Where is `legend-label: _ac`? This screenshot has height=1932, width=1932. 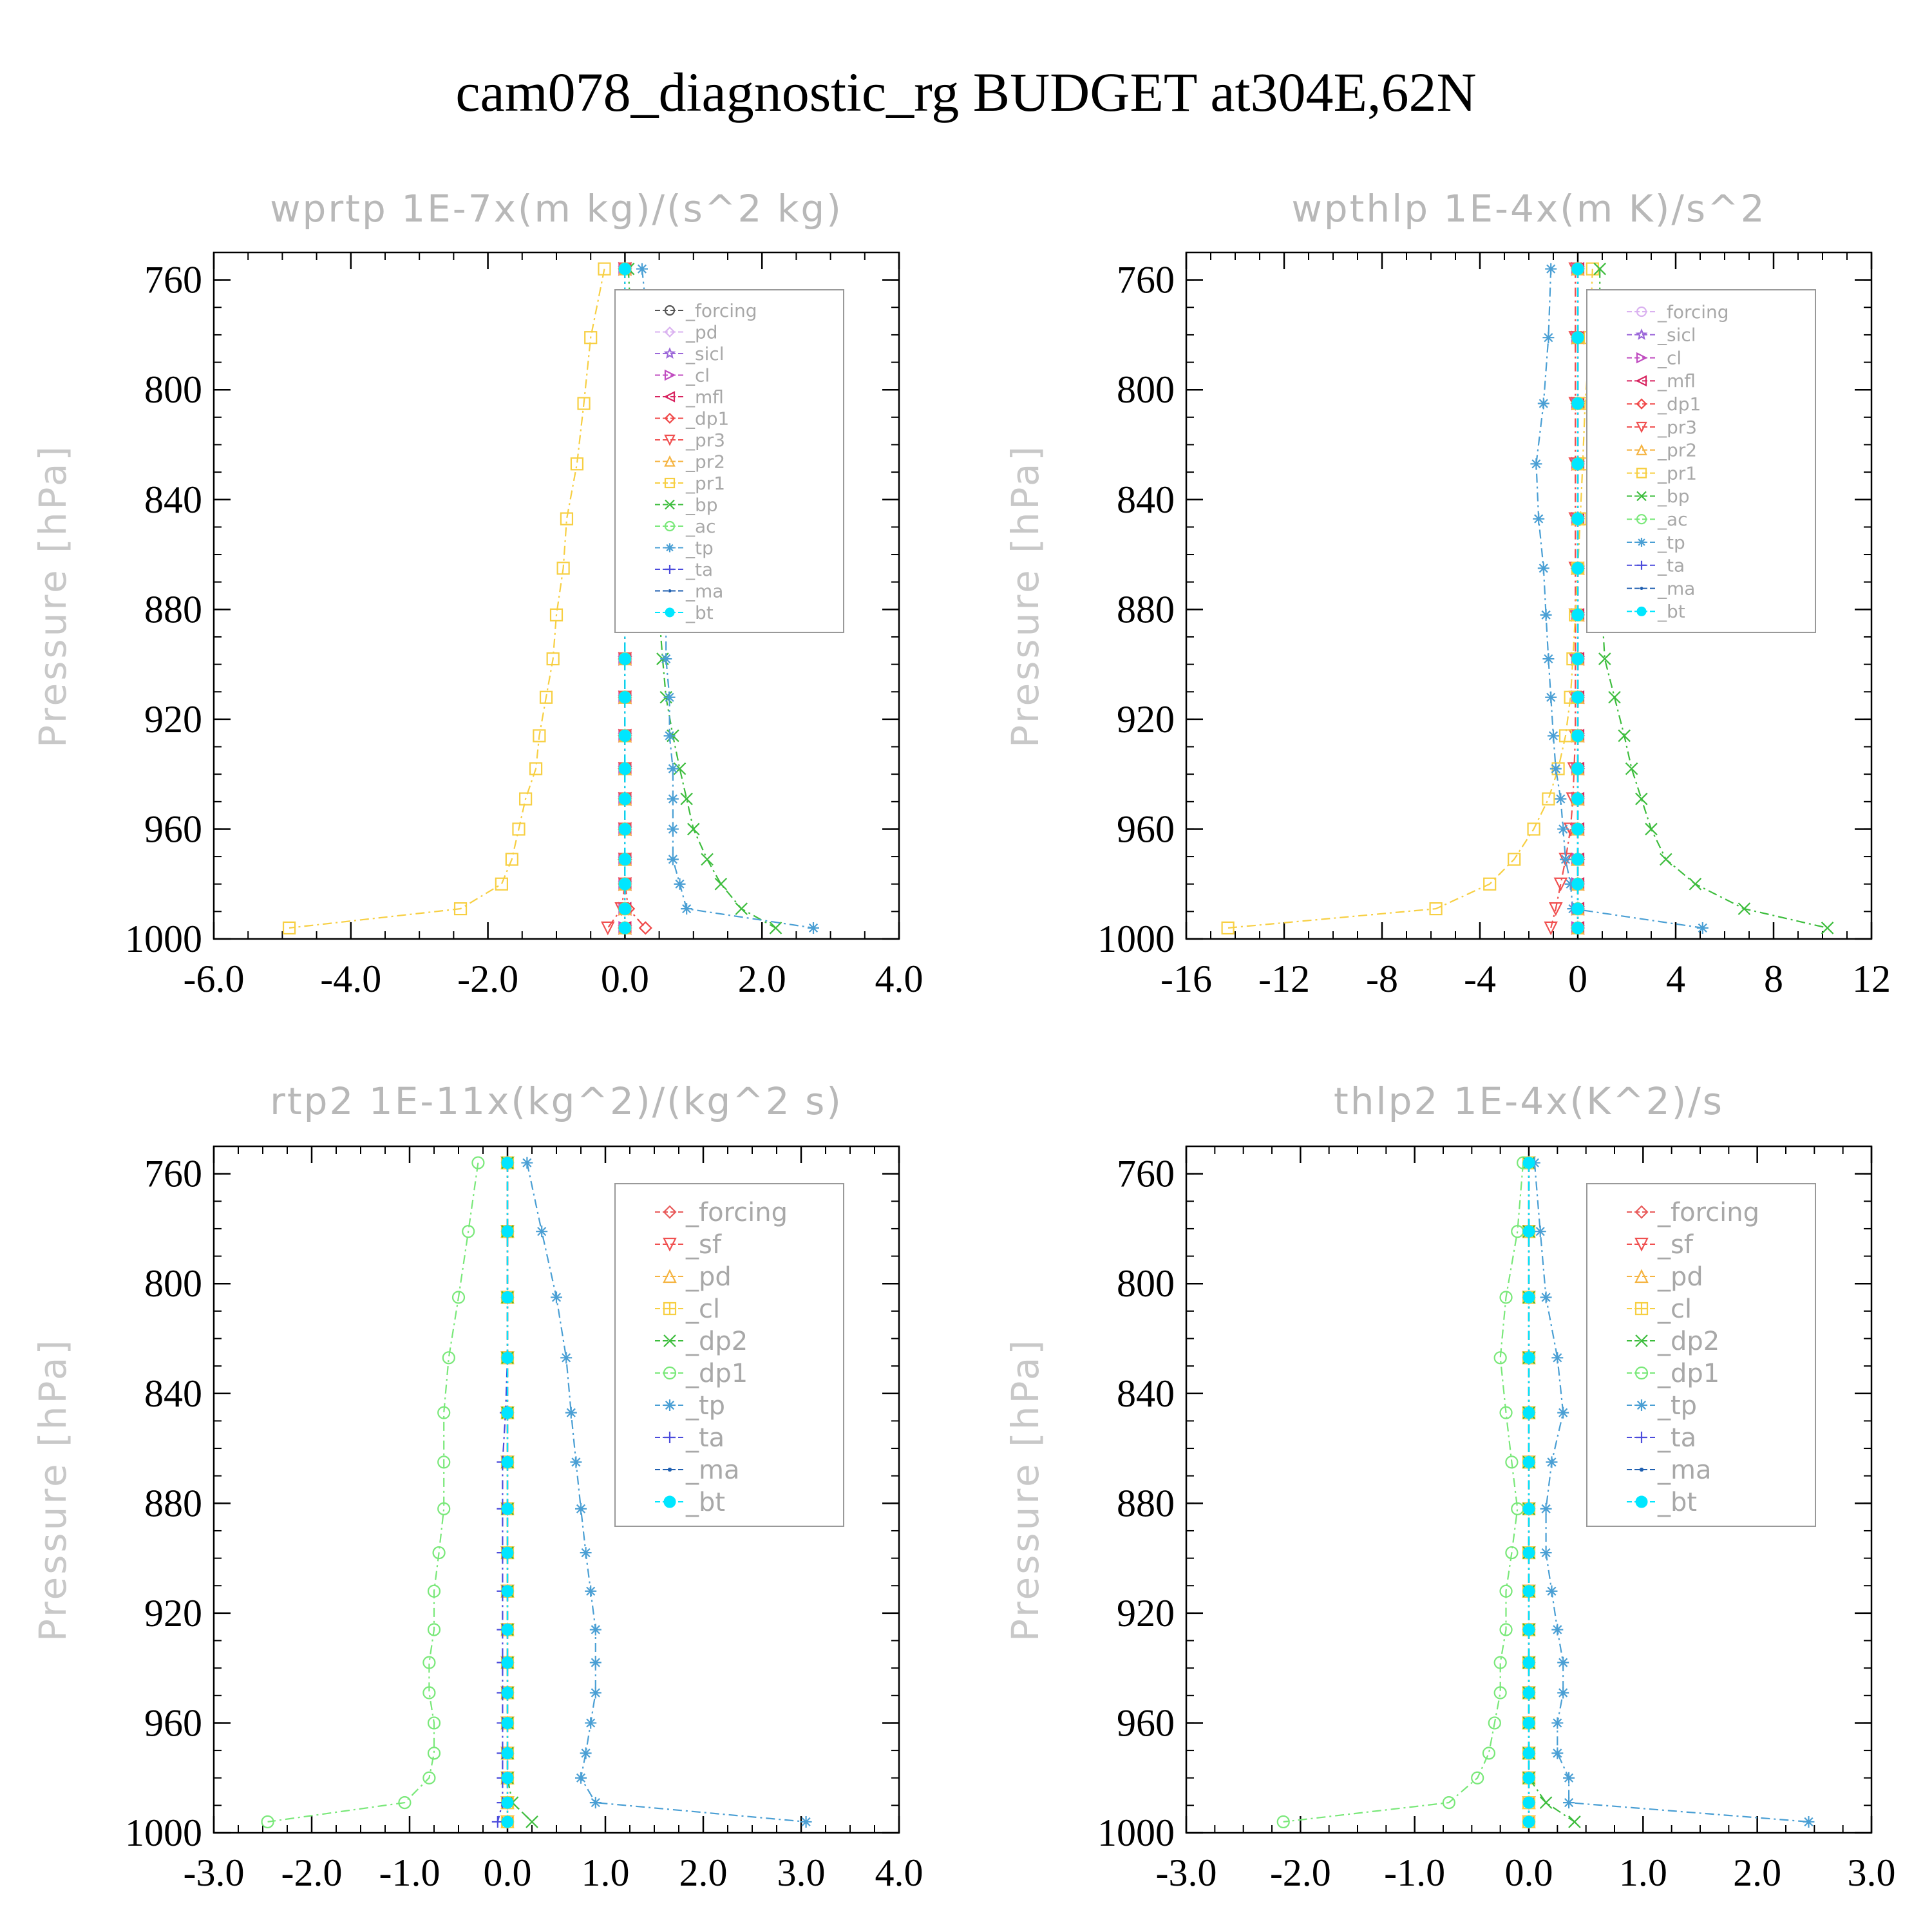
legend-label: _ac is located at coordinates (700, 526).